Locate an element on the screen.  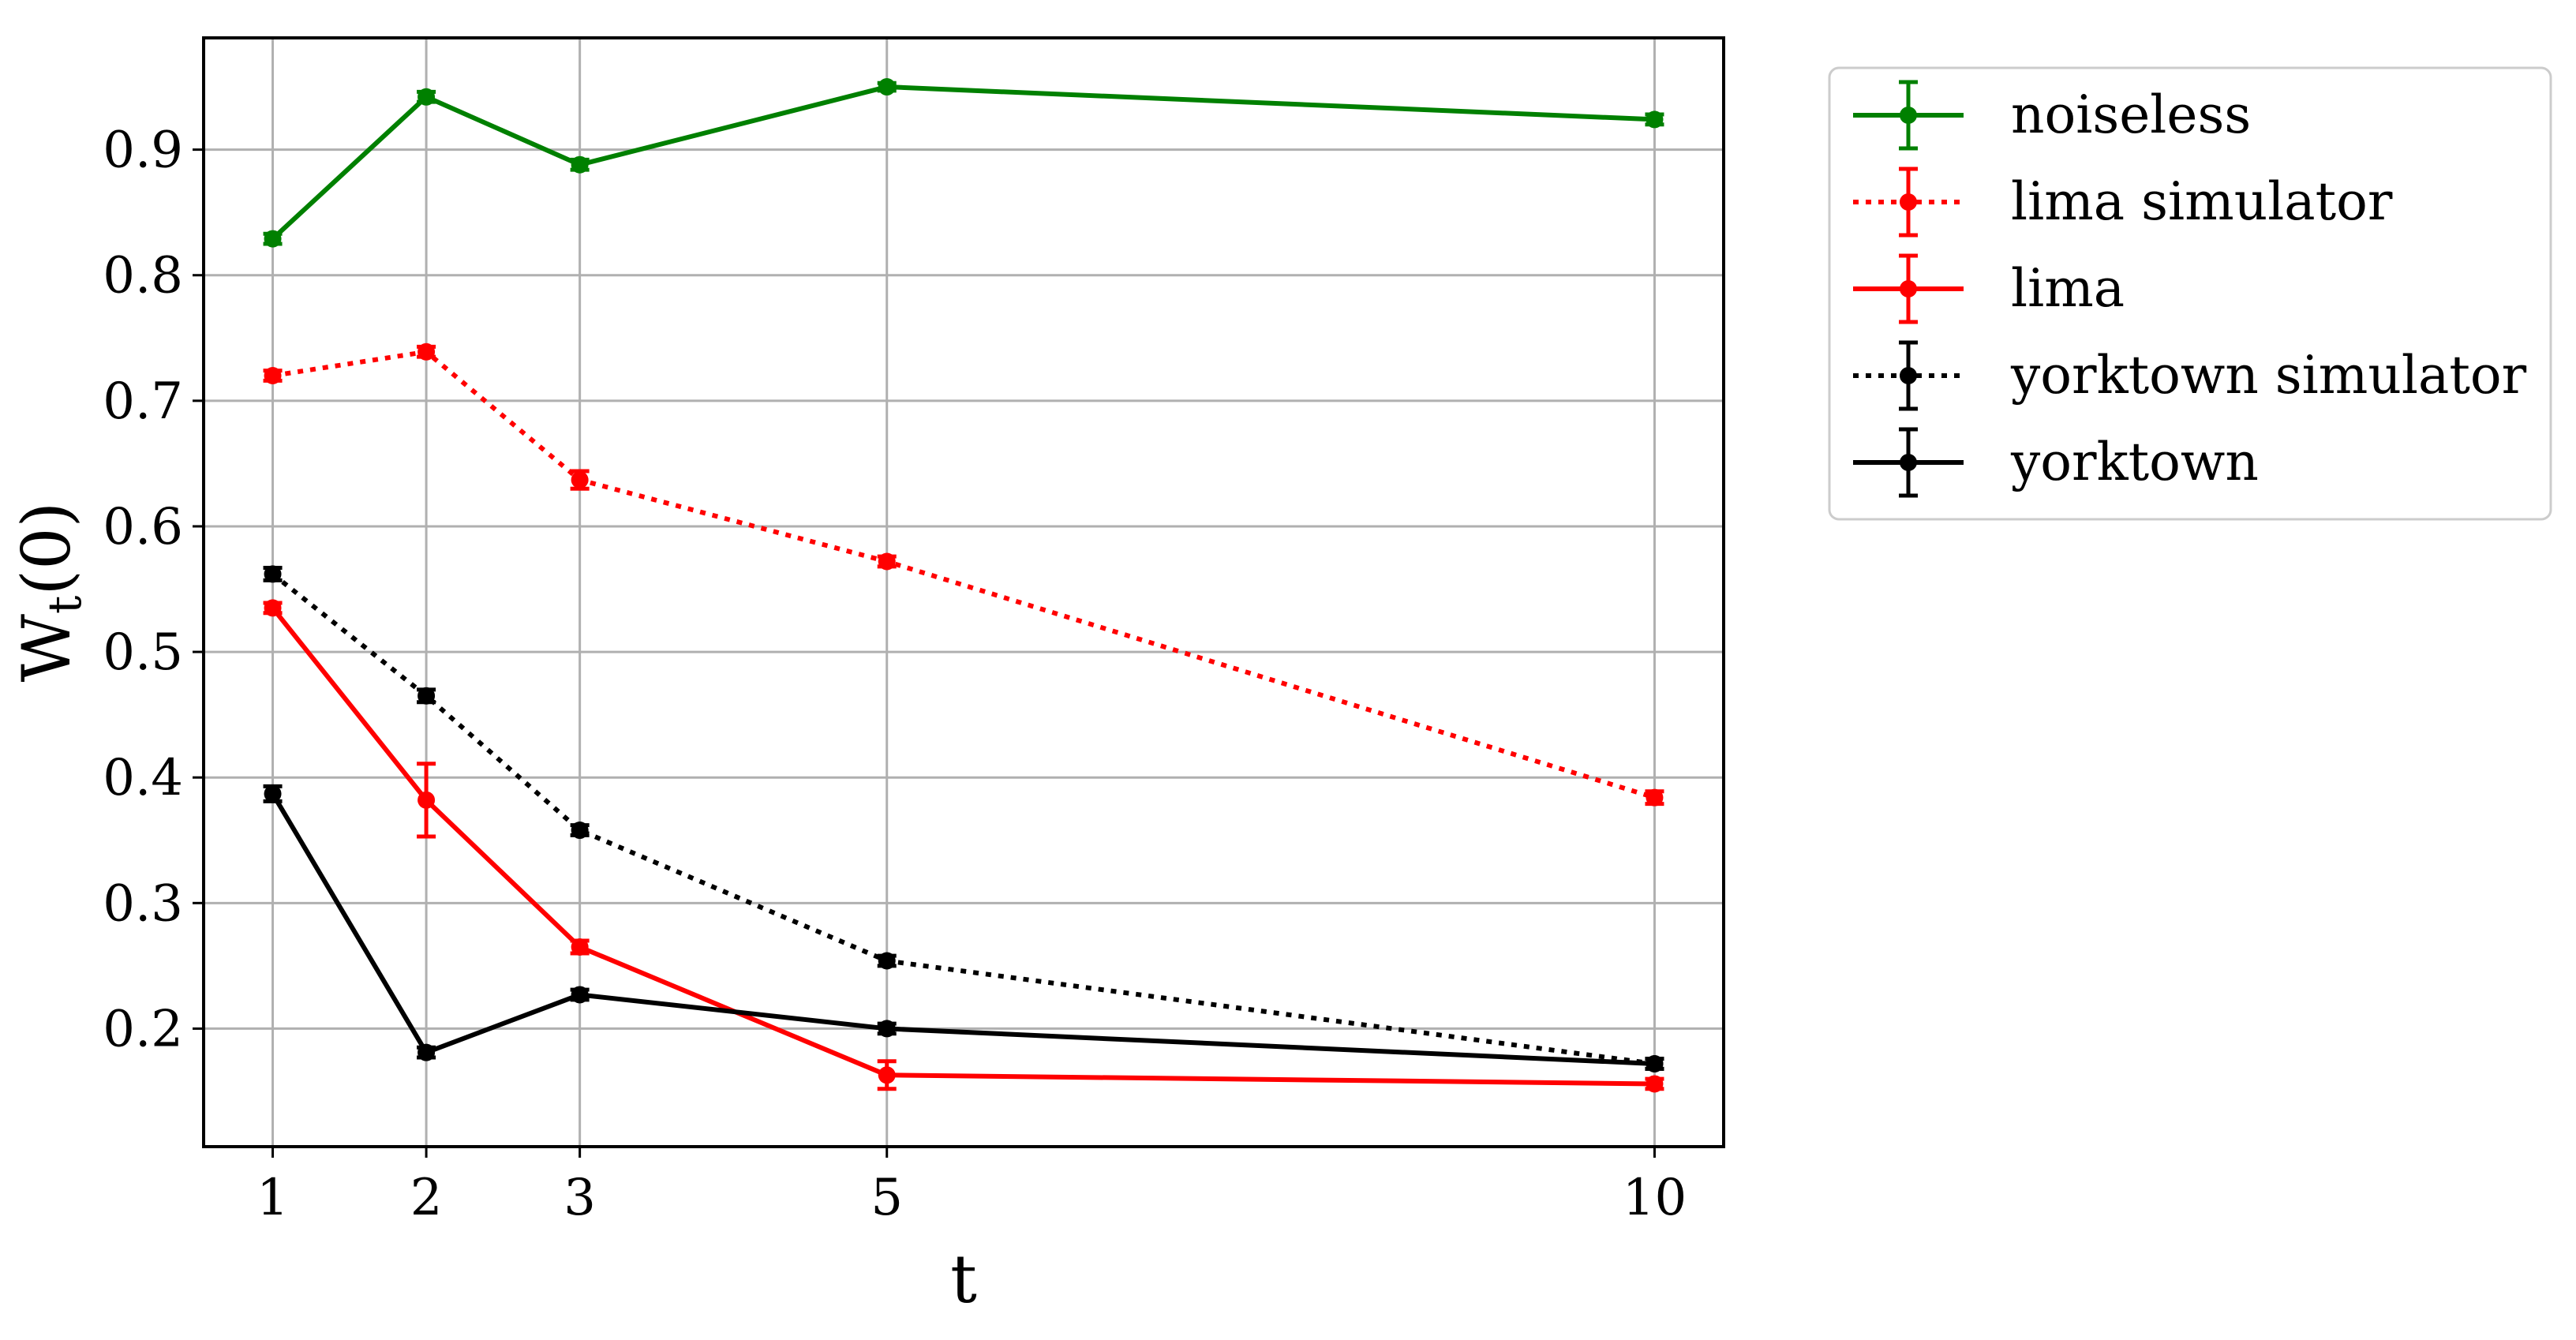
y-tick-label: 0.4 is located at coordinates (143, 778).